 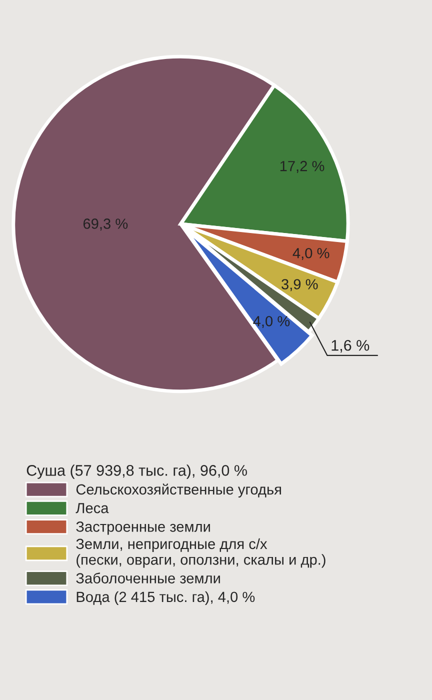 What do you see at coordinates (302, 166) in the screenshot?
I see `data-label: 17,2 %` at bounding box center [302, 166].